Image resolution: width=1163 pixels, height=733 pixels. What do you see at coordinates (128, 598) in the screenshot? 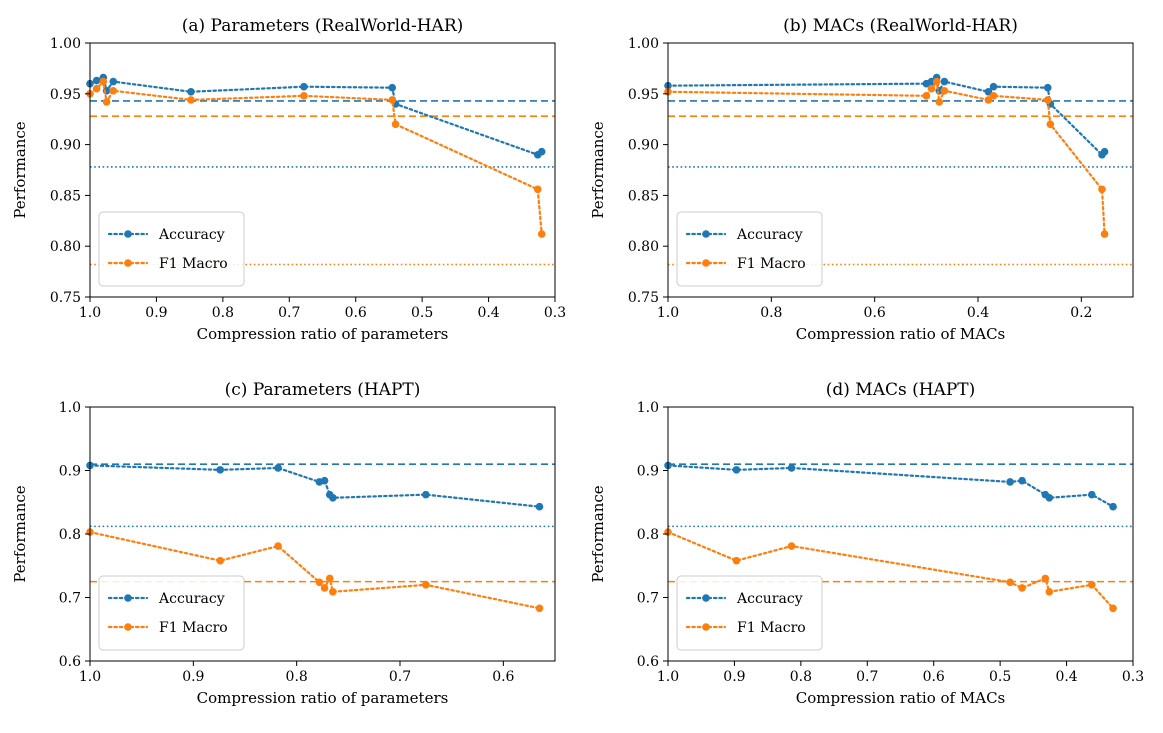
I see `legend-marker-accuracy` at bounding box center [128, 598].